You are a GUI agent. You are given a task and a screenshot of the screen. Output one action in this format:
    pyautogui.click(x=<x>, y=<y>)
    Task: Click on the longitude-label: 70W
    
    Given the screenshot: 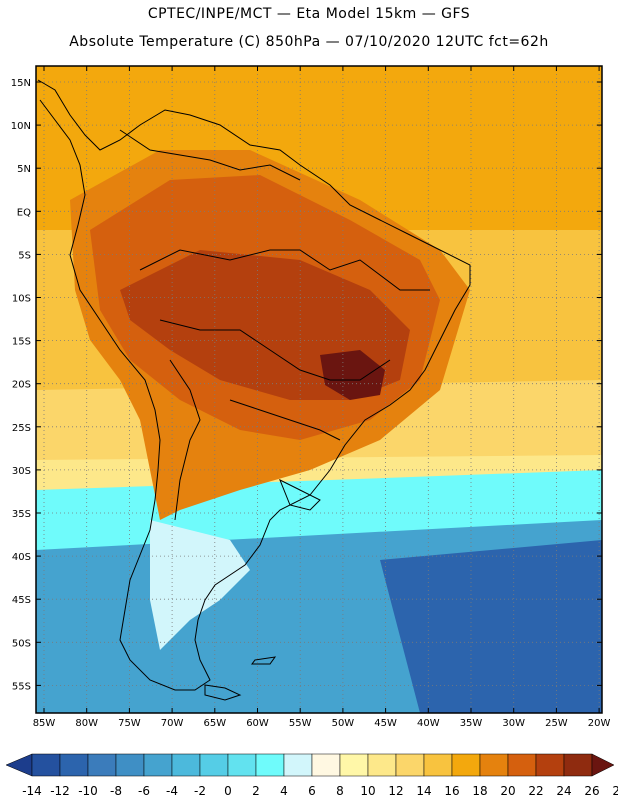 What is the action you would take?
    pyautogui.click(x=172, y=723)
    